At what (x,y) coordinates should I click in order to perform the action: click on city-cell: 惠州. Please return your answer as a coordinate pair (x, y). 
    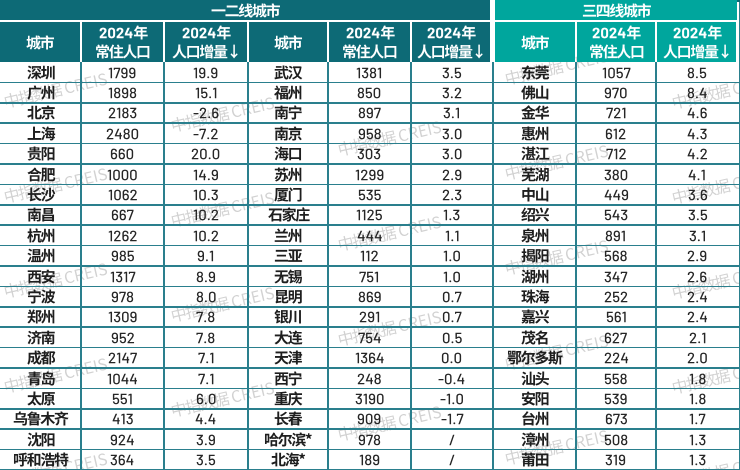
    Looking at the image, I should click on (534, 133).